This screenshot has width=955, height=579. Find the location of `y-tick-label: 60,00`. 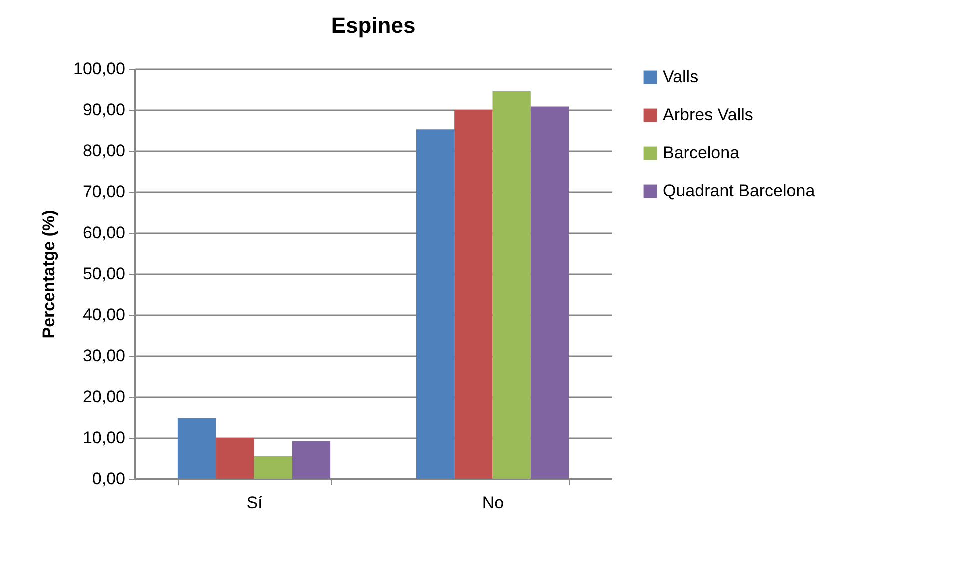

y-tick-label: 60,00 is located at coordinates (104, 233).